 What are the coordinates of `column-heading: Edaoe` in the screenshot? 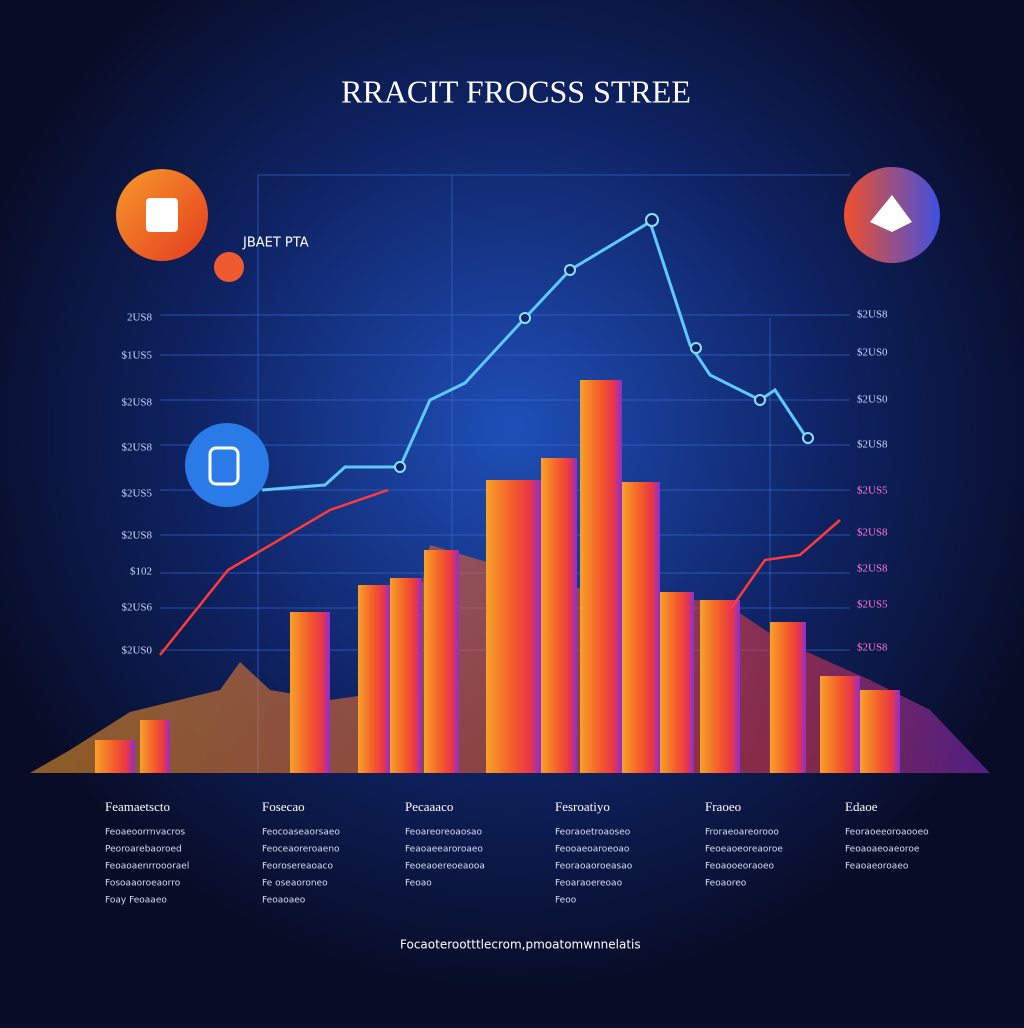 It's located at (861, 806).